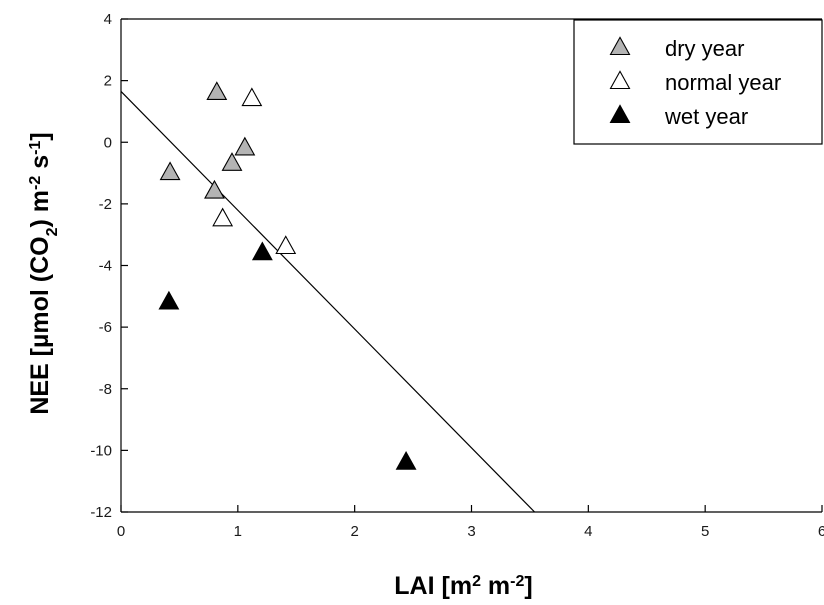 The image size is (824, 605). Describe the element at coordinates (105, 204) in the screenshot. I see `y-tick-label: -2` at that location.